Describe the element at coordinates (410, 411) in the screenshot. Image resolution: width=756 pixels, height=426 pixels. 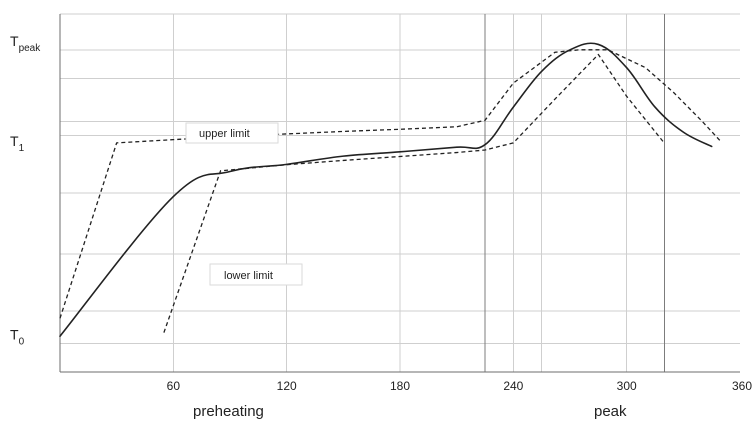
I see `axis-labels: preheating peak` at that location.